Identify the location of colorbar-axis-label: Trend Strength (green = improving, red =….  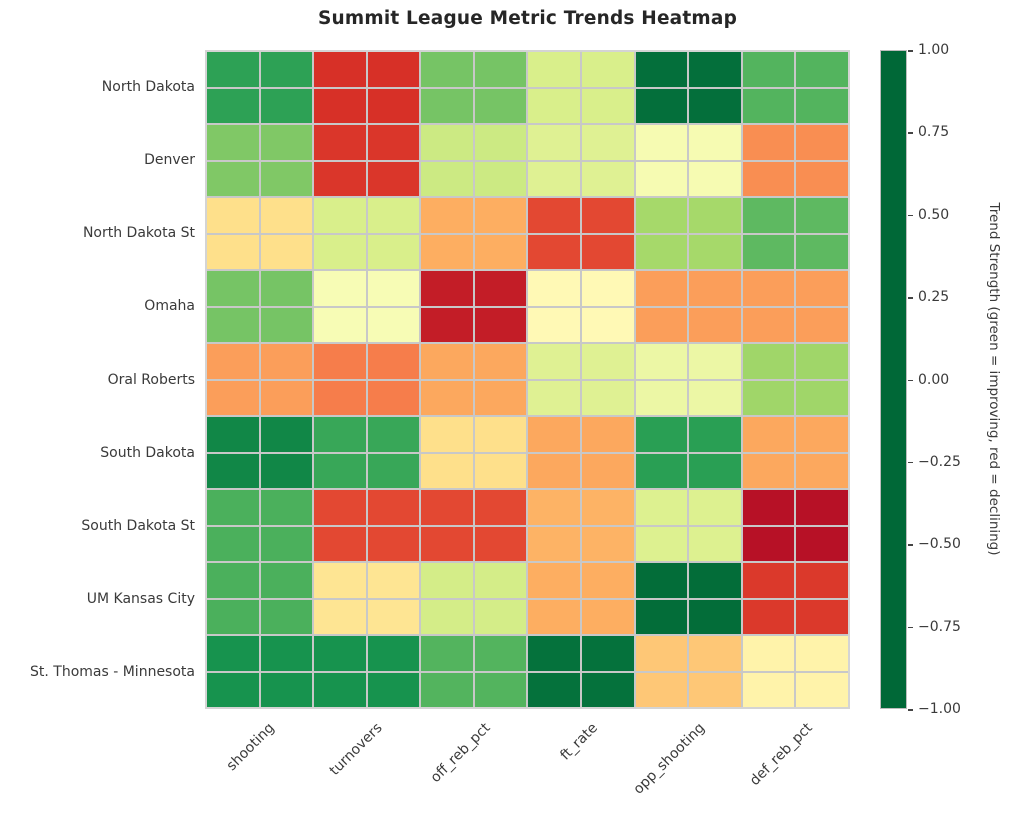
(994, 379).